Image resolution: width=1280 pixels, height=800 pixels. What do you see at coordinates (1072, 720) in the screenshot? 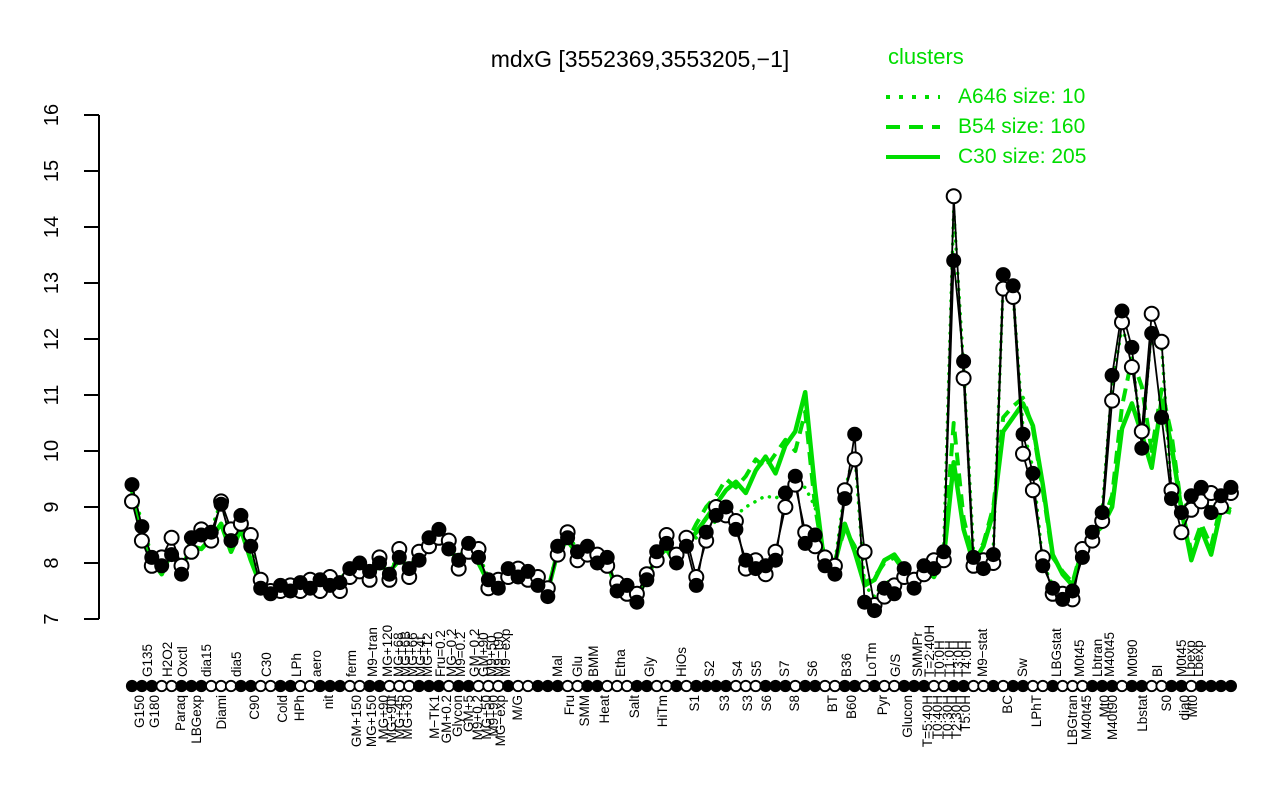
I see `x-label-bottom: LBGtran` at bounding box center [1072, 720].